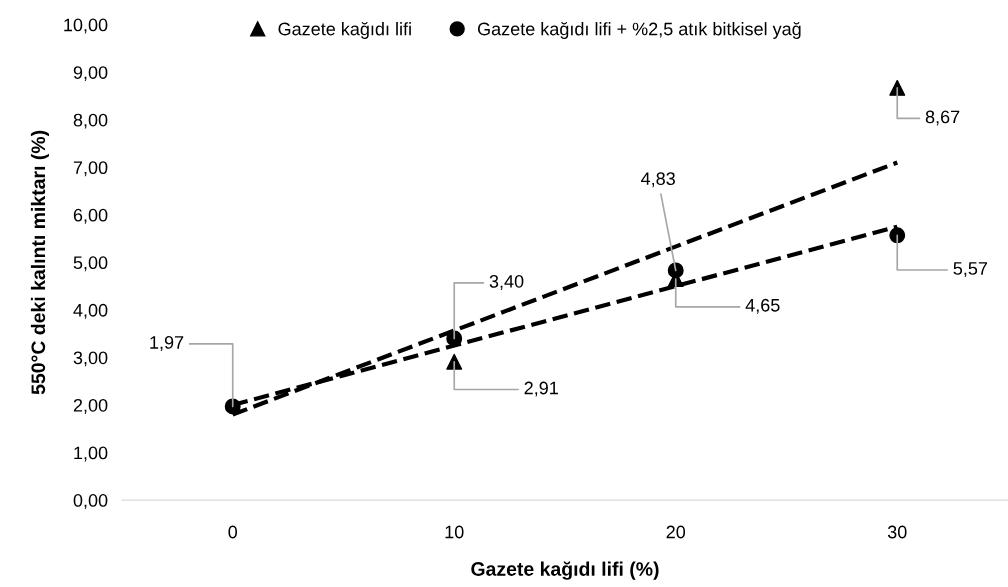  What do you see at coordinates (90, 406) in the screenshot?
I see `y-tick-label: 2,00` at bounding box center [90, 406].